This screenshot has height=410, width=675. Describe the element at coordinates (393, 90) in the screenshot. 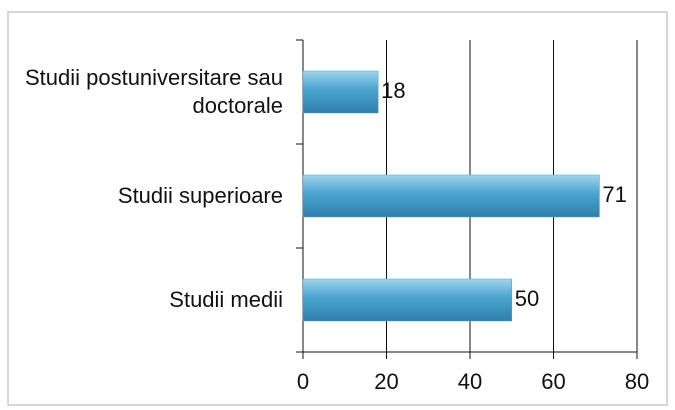

I see `value-label: 18` at that location.